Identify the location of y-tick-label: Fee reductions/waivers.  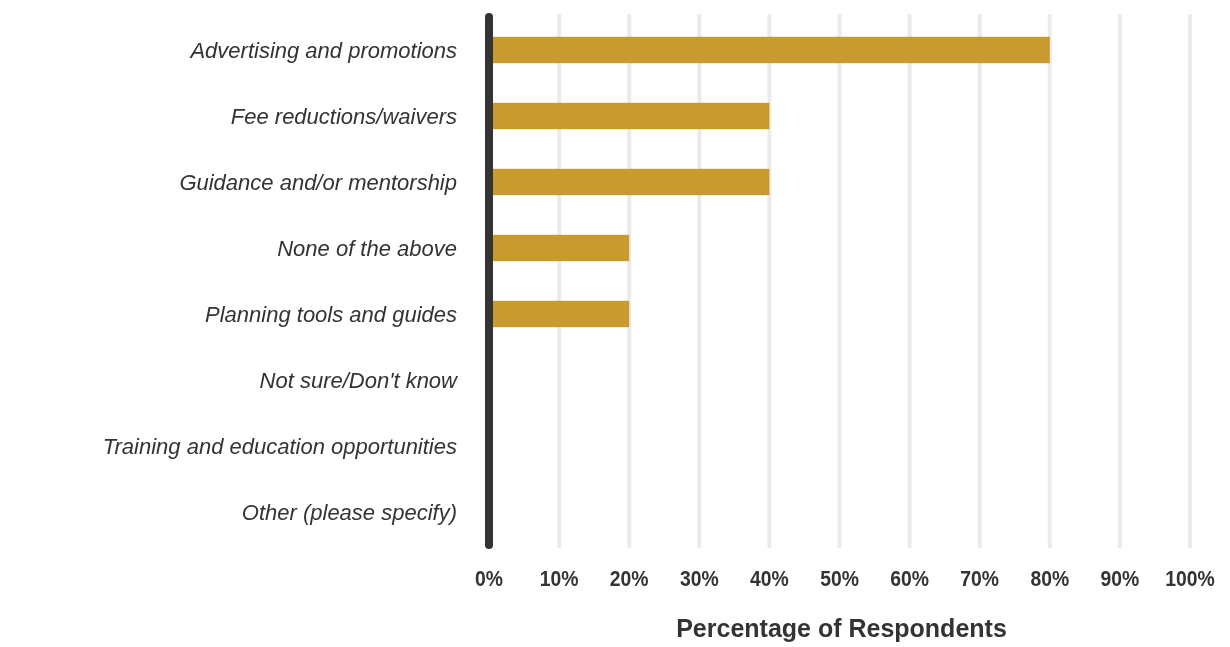
(343, 116).